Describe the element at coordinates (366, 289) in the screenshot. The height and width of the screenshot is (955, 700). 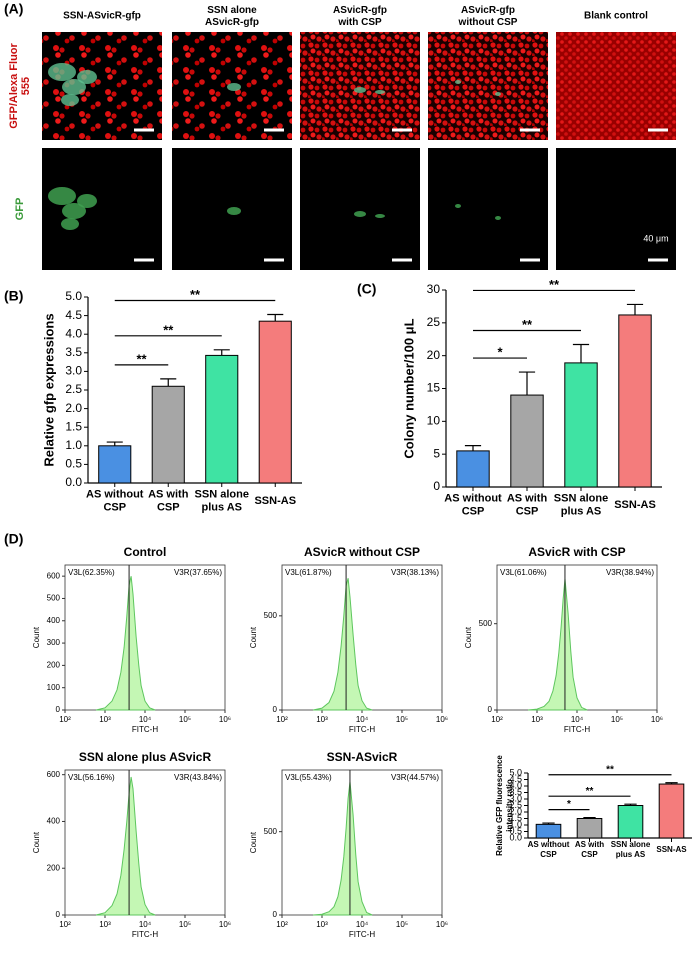
I see `panel-label: (C)` at that location.